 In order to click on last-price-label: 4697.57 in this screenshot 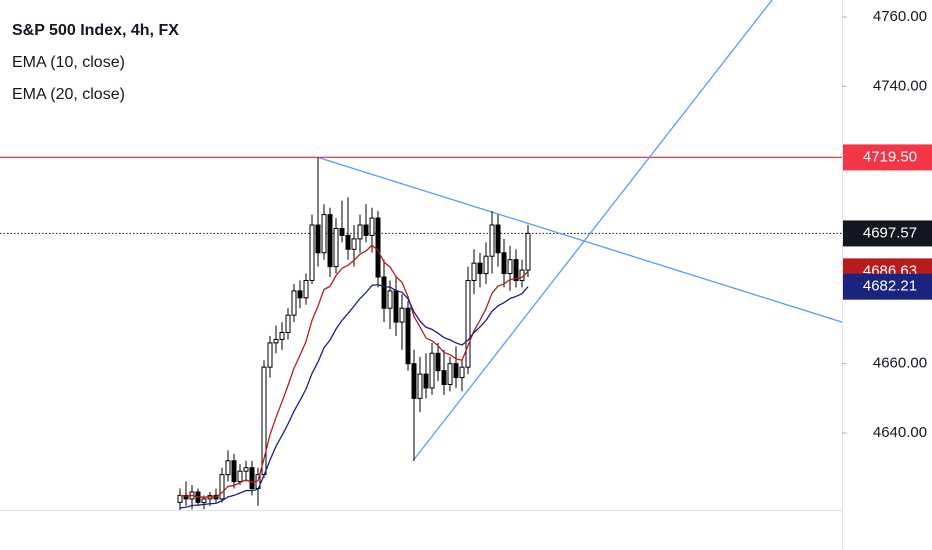, I will do `click(890, 232)`.